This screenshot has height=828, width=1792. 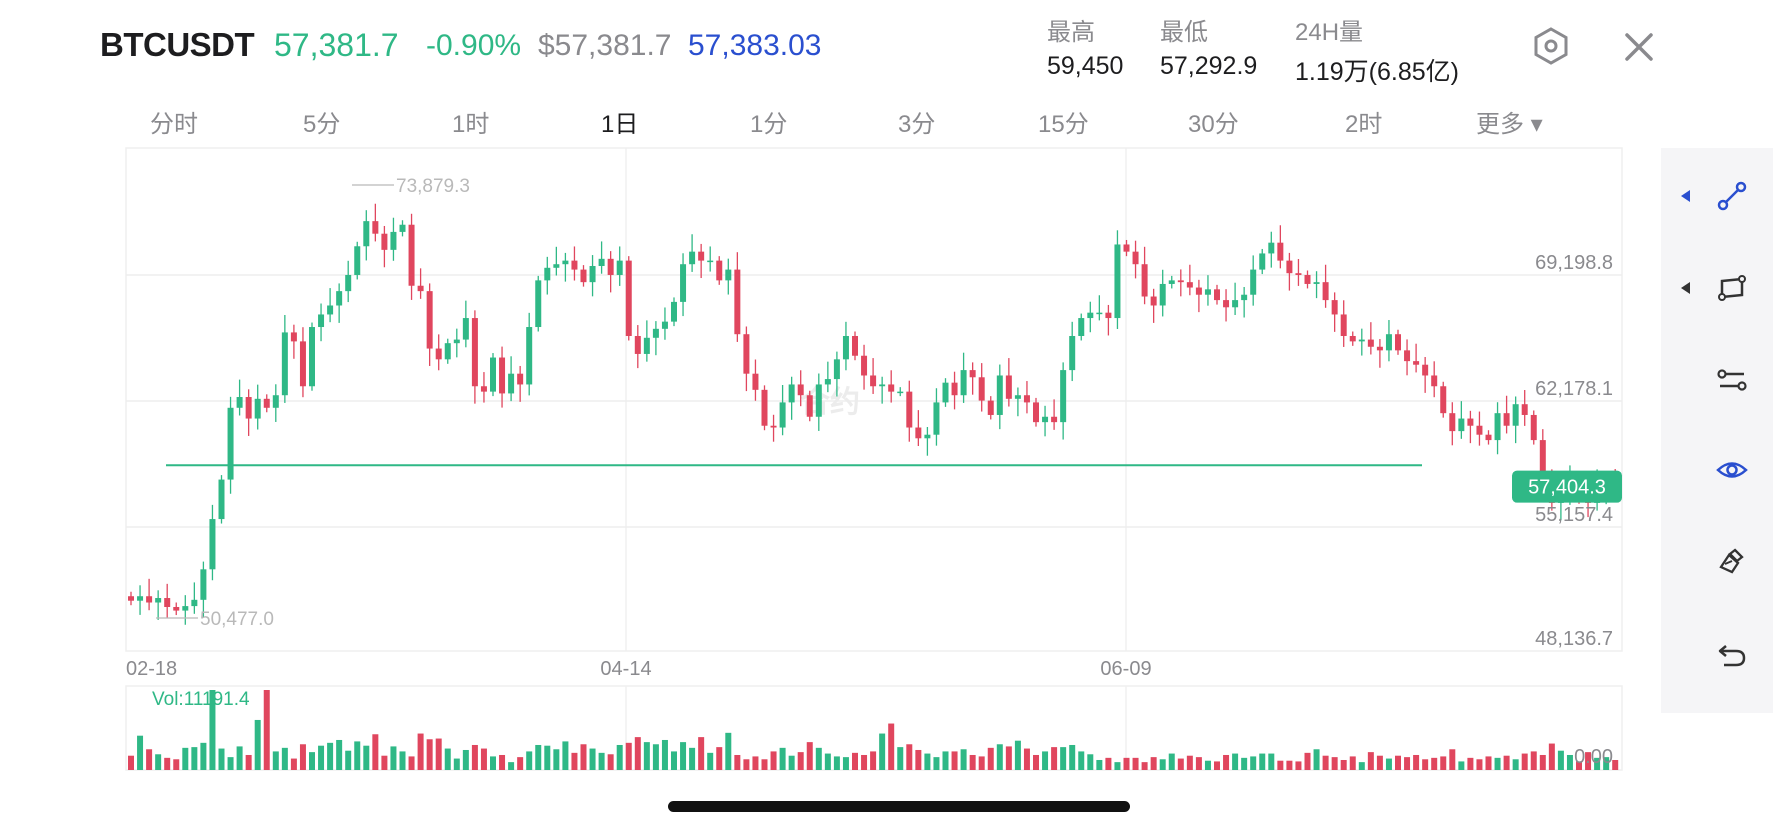 I want to click on trend-line-tool, so click(x=1717, y=196).